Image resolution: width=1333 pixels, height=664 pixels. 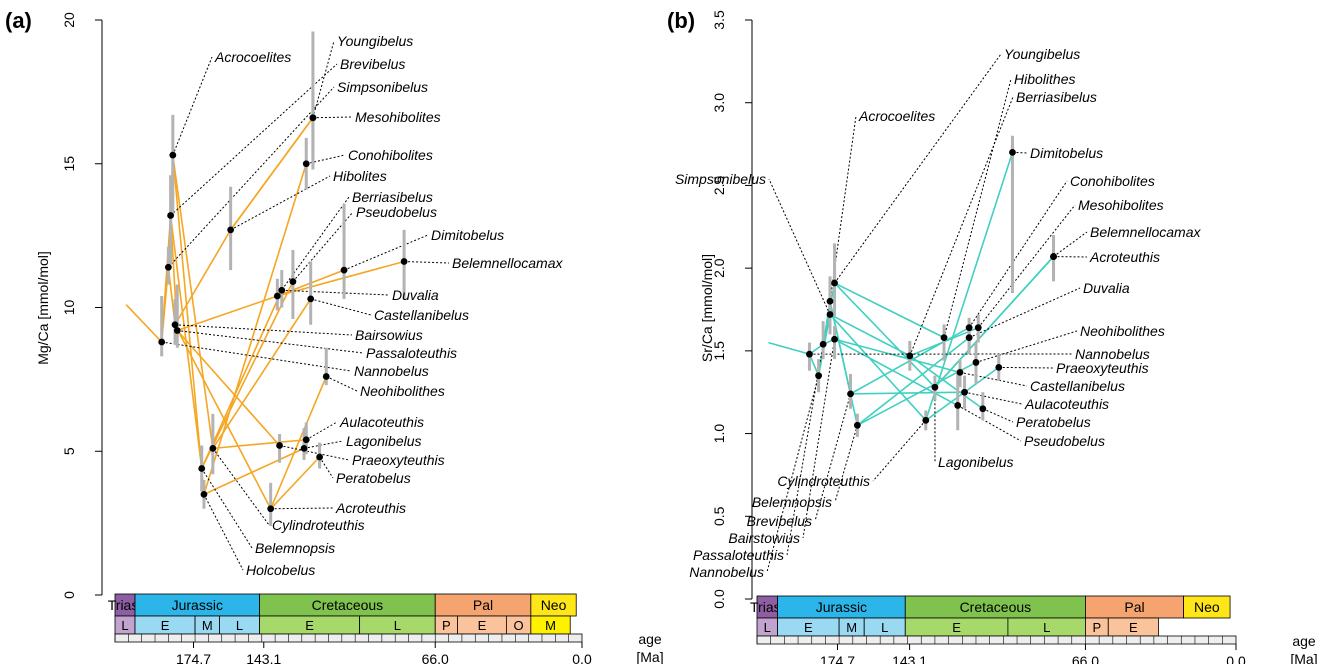 What do you see at coordinates (1012, 152) in the screenshot?
I see `point-dimitobelus` at bounding box center [1012, 152].